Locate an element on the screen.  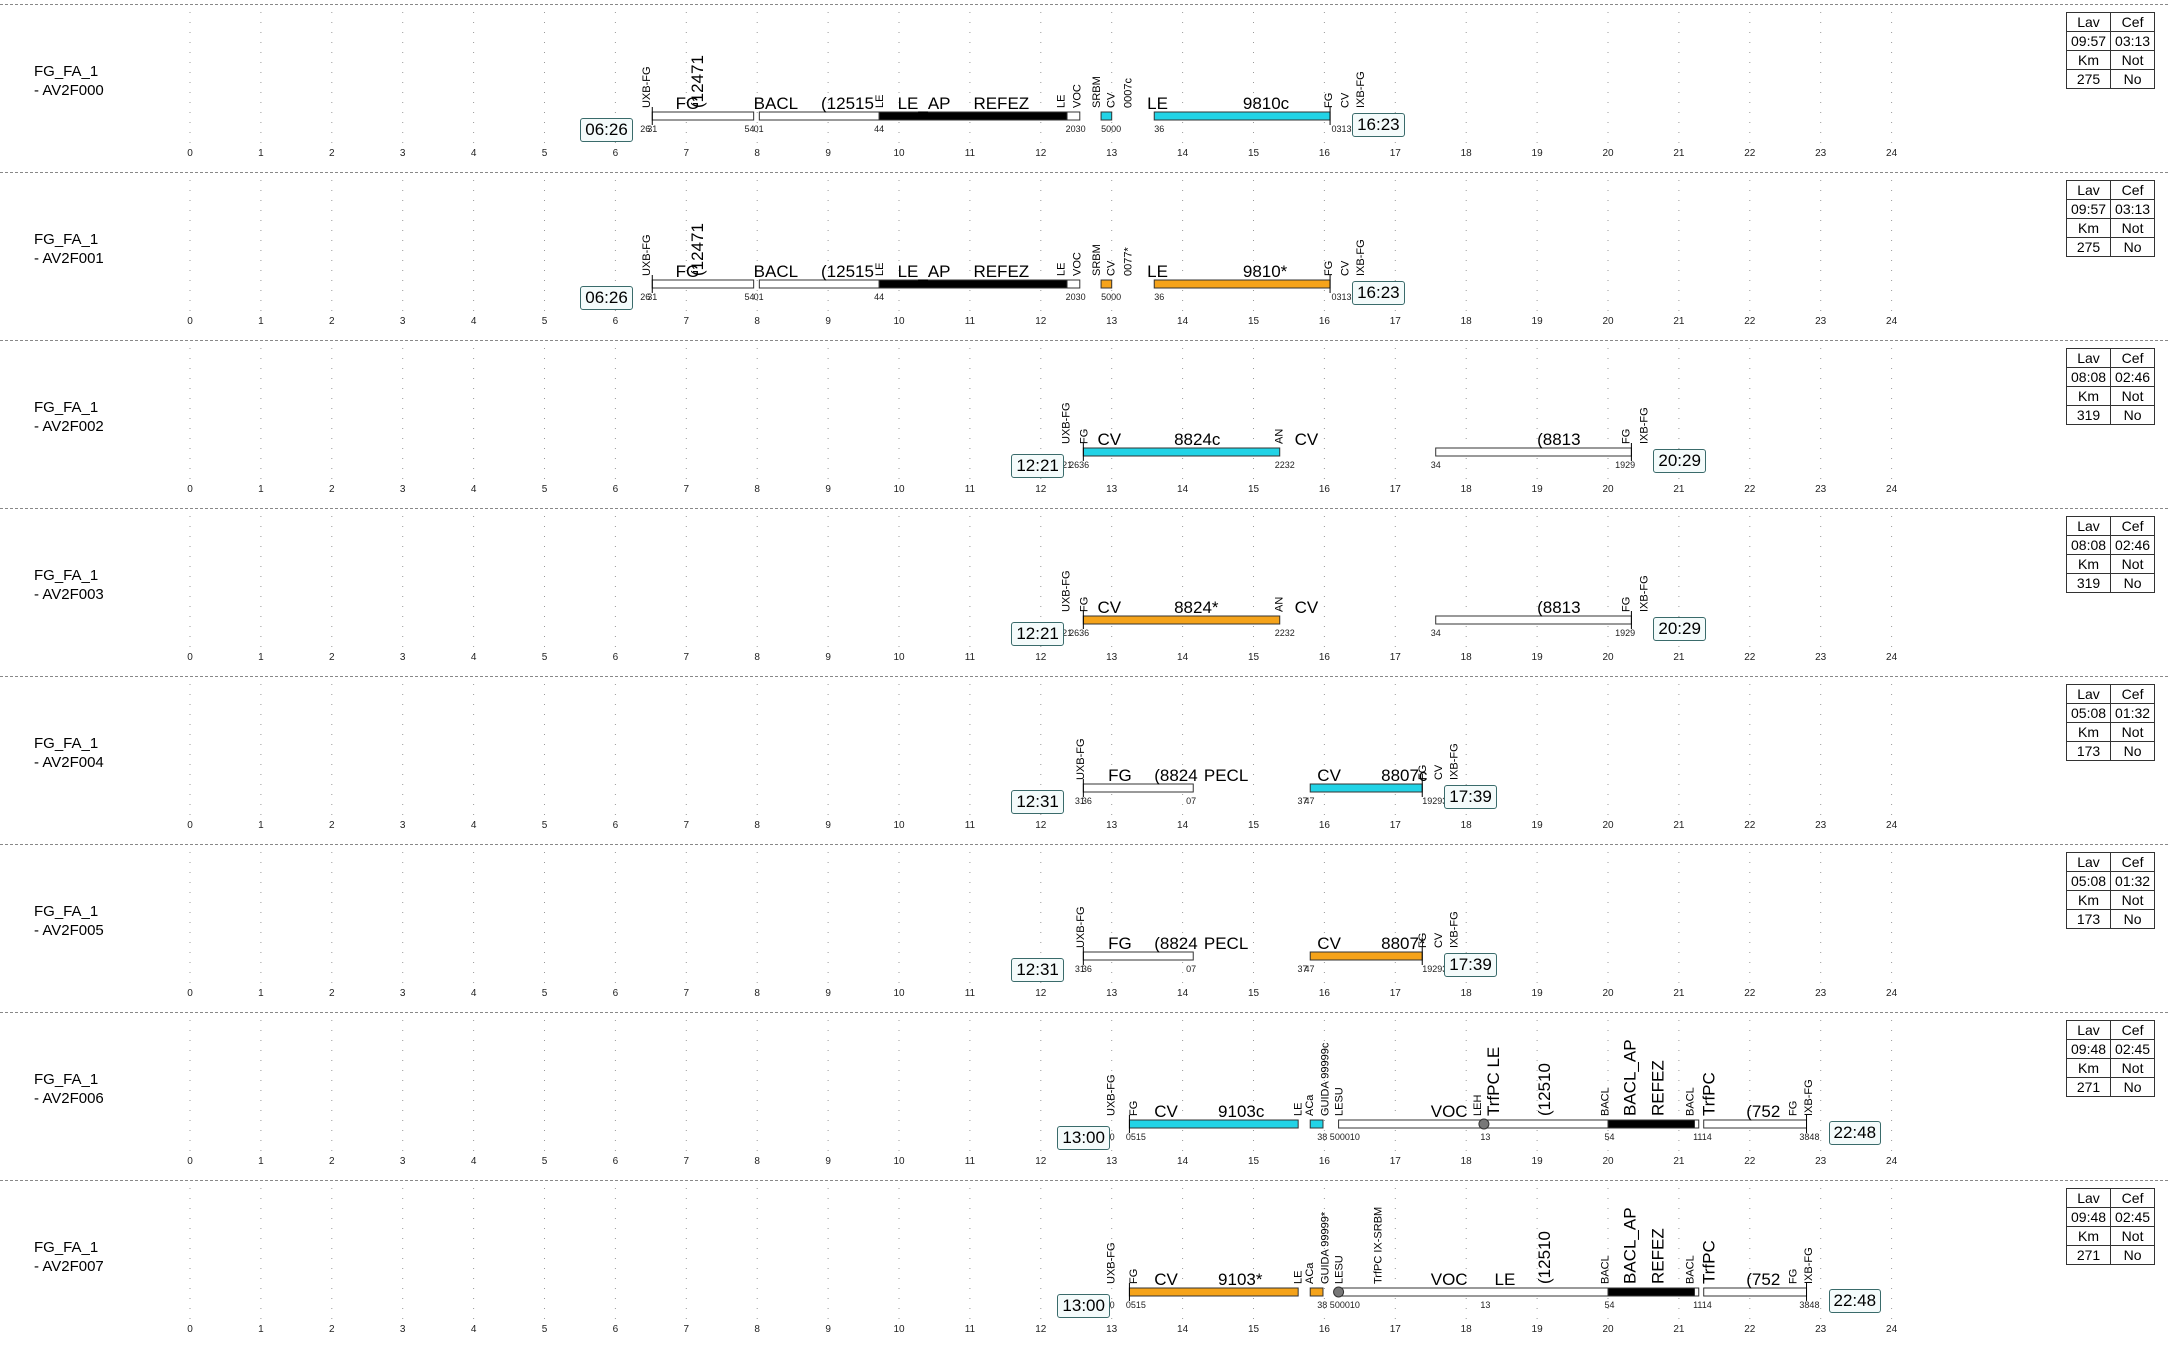
hour-tick-label: 14 is located at coordinates (1183, 993).